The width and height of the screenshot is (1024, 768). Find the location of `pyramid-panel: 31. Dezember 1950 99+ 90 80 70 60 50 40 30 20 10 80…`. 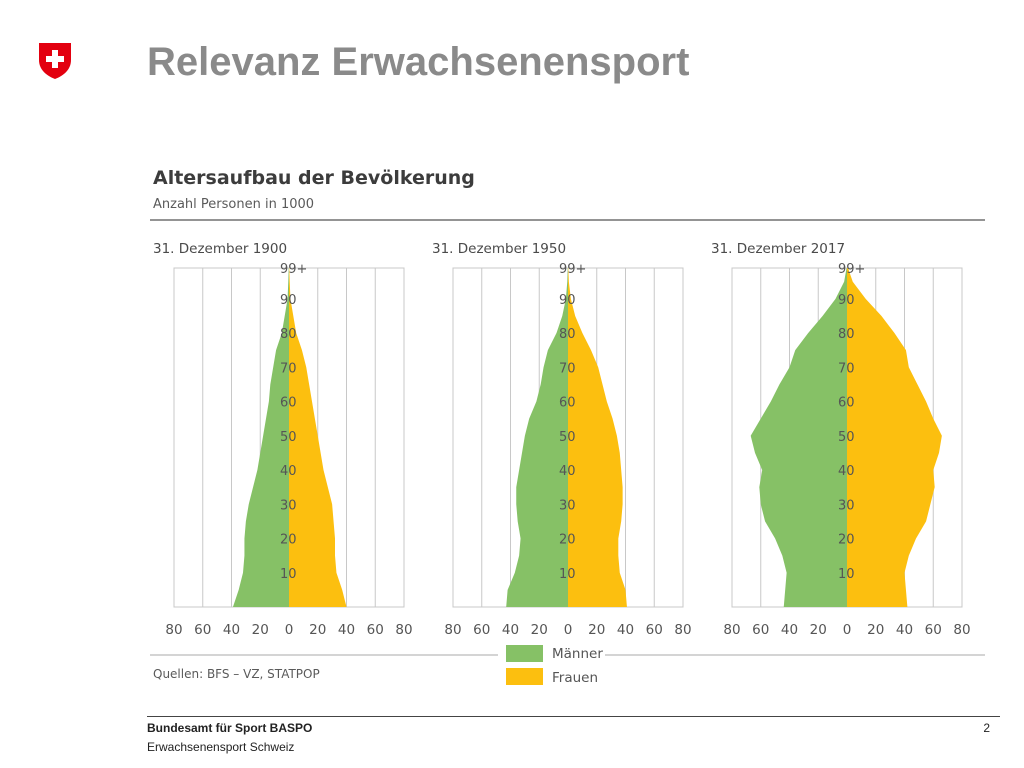

pyramid-panel: 31. Dezember 1950 99+ 90 80 70 60 50 40 30 20 10 80… is located at coordinates (562, 439).